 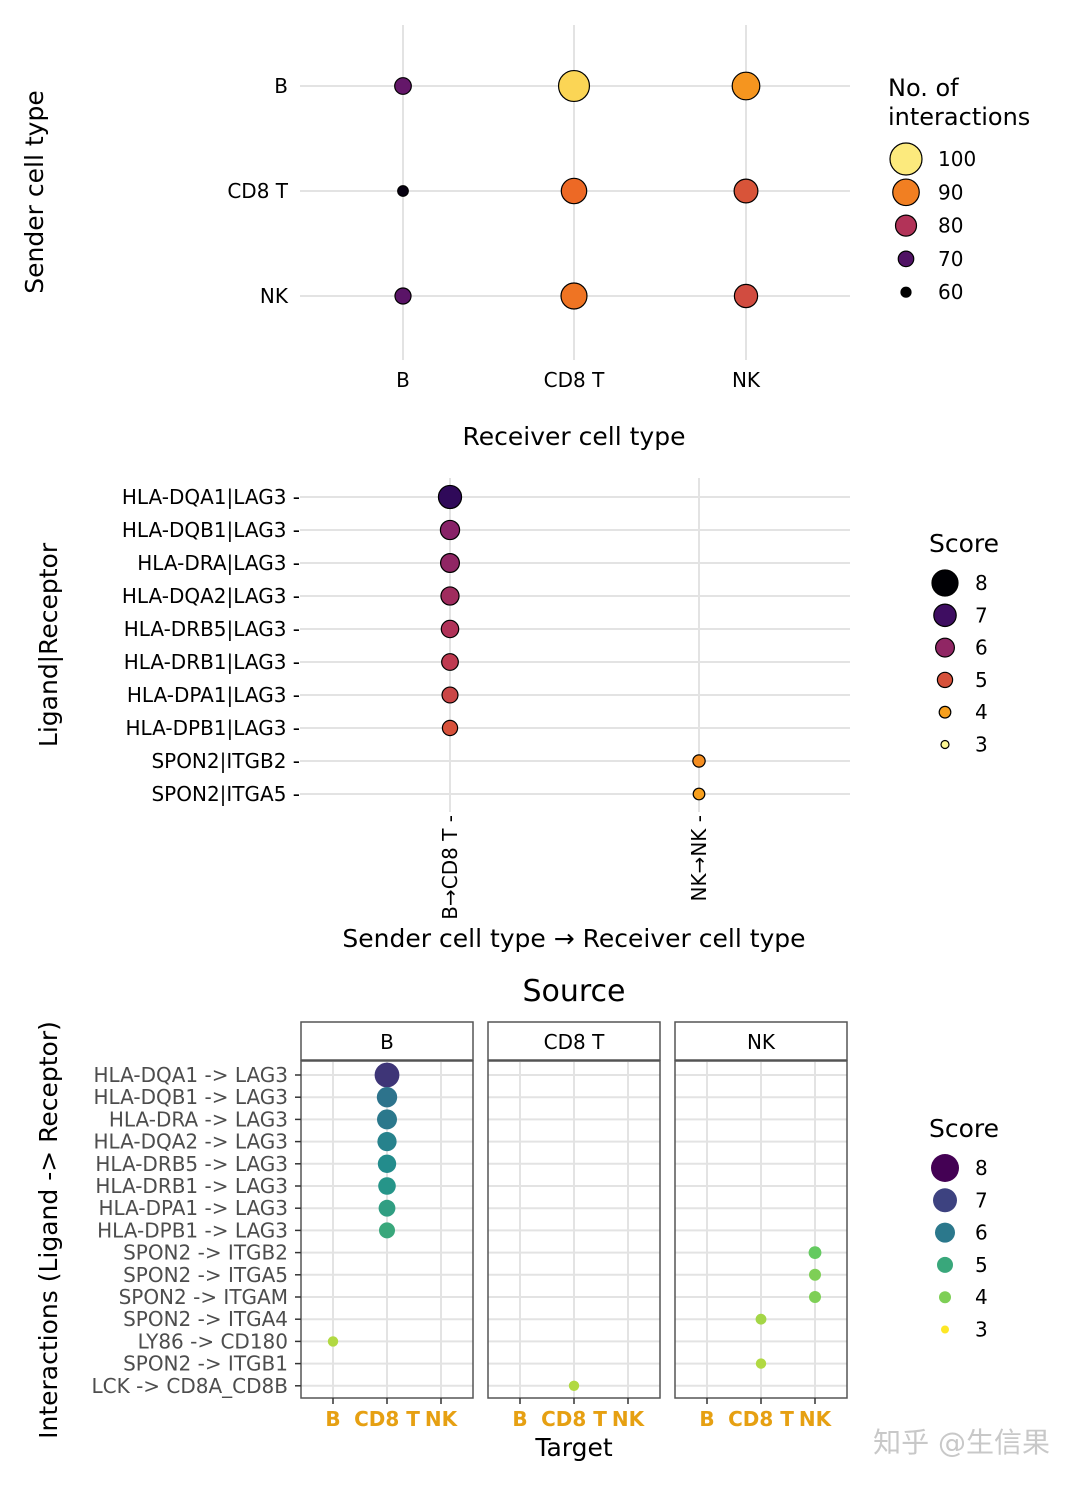 I want to click on x-axis-label: Target, so click(x=573, y=1447).